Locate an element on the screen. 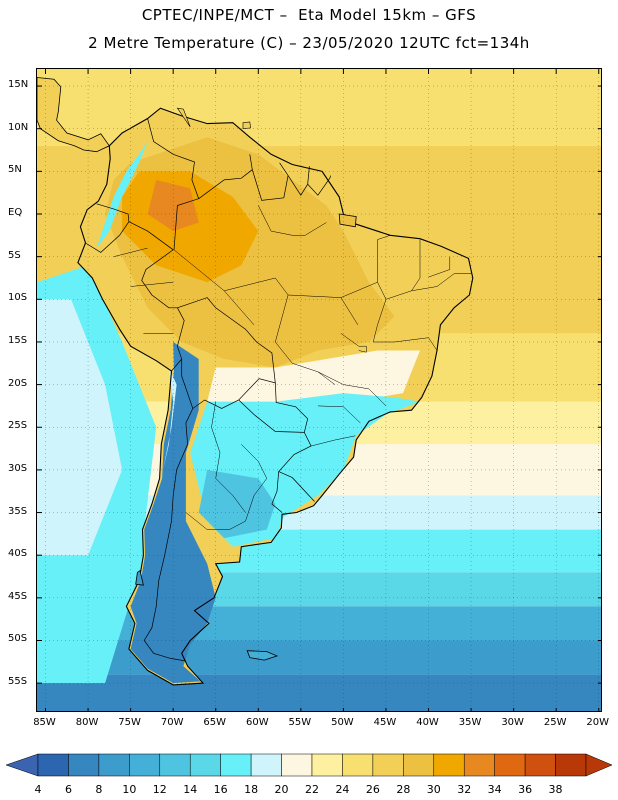 The height and width of the screenshot is (800, 618). longitude-label: 30W is located at coordinates (512, 722).